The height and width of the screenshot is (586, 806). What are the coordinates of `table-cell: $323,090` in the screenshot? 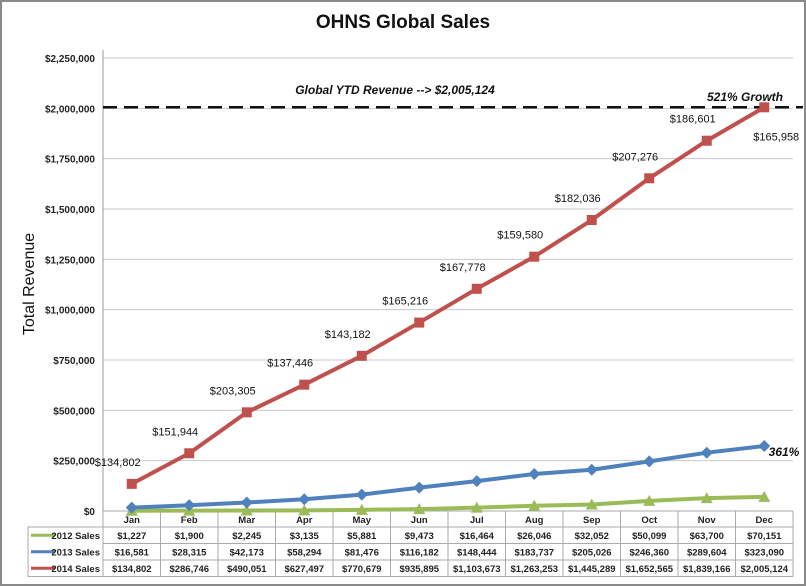 It's located at (764, 552).